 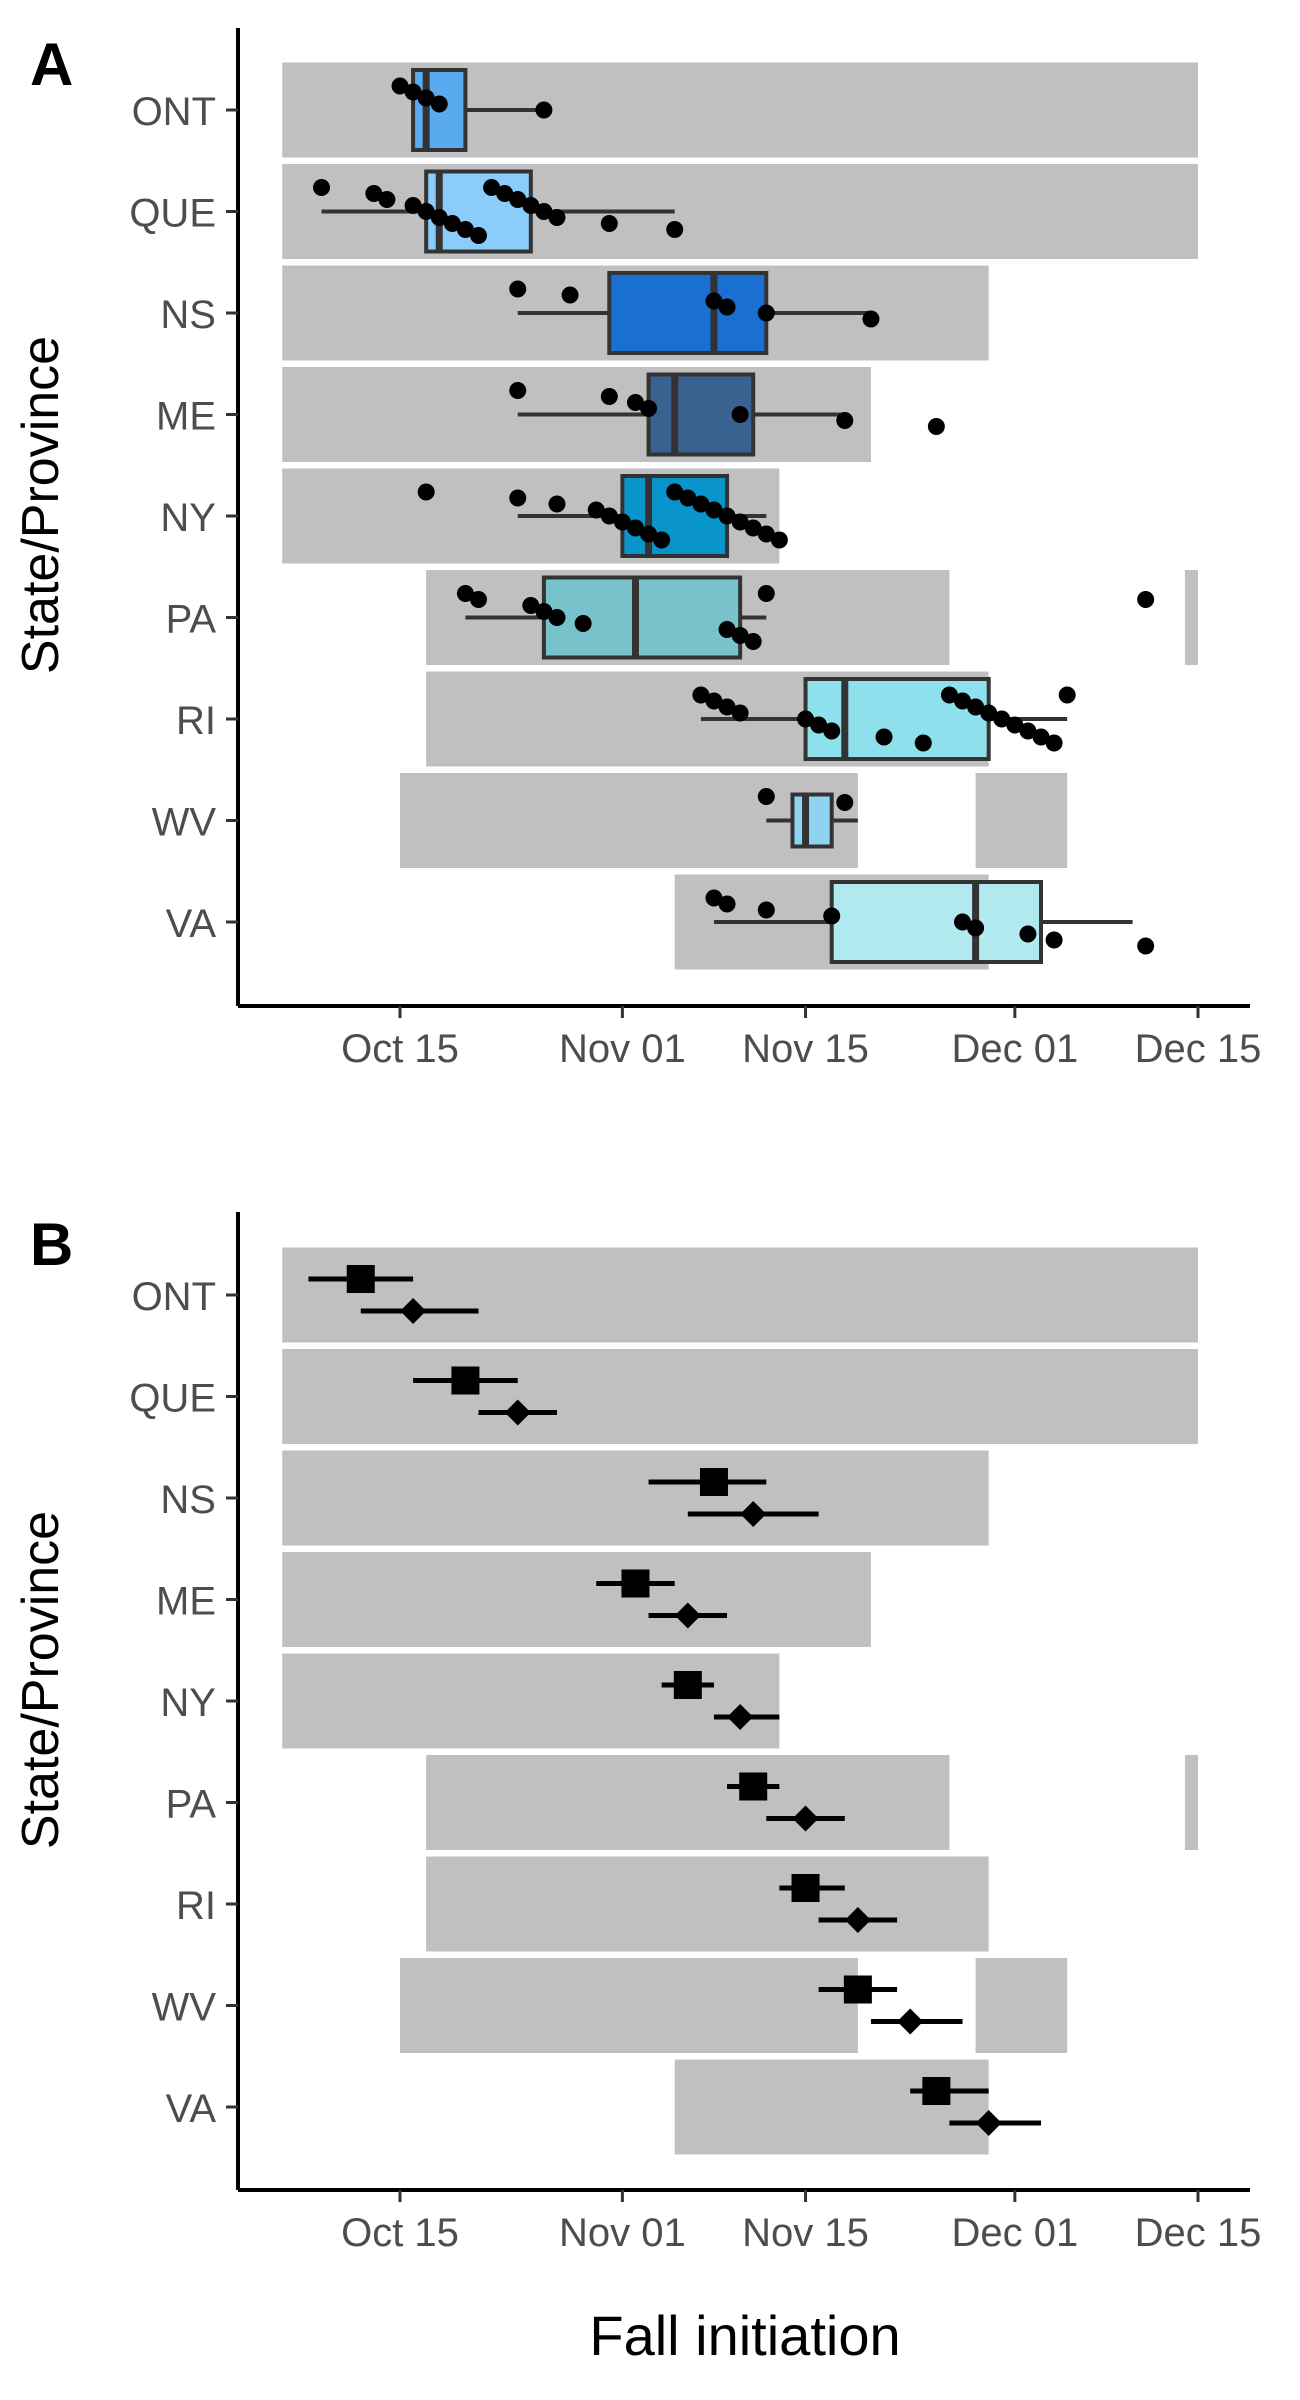 What do you see at coordinates (400, 1049) in the screenshot?
I see `x-tick-label: Oct 15` at bounding box center [400, 1049].